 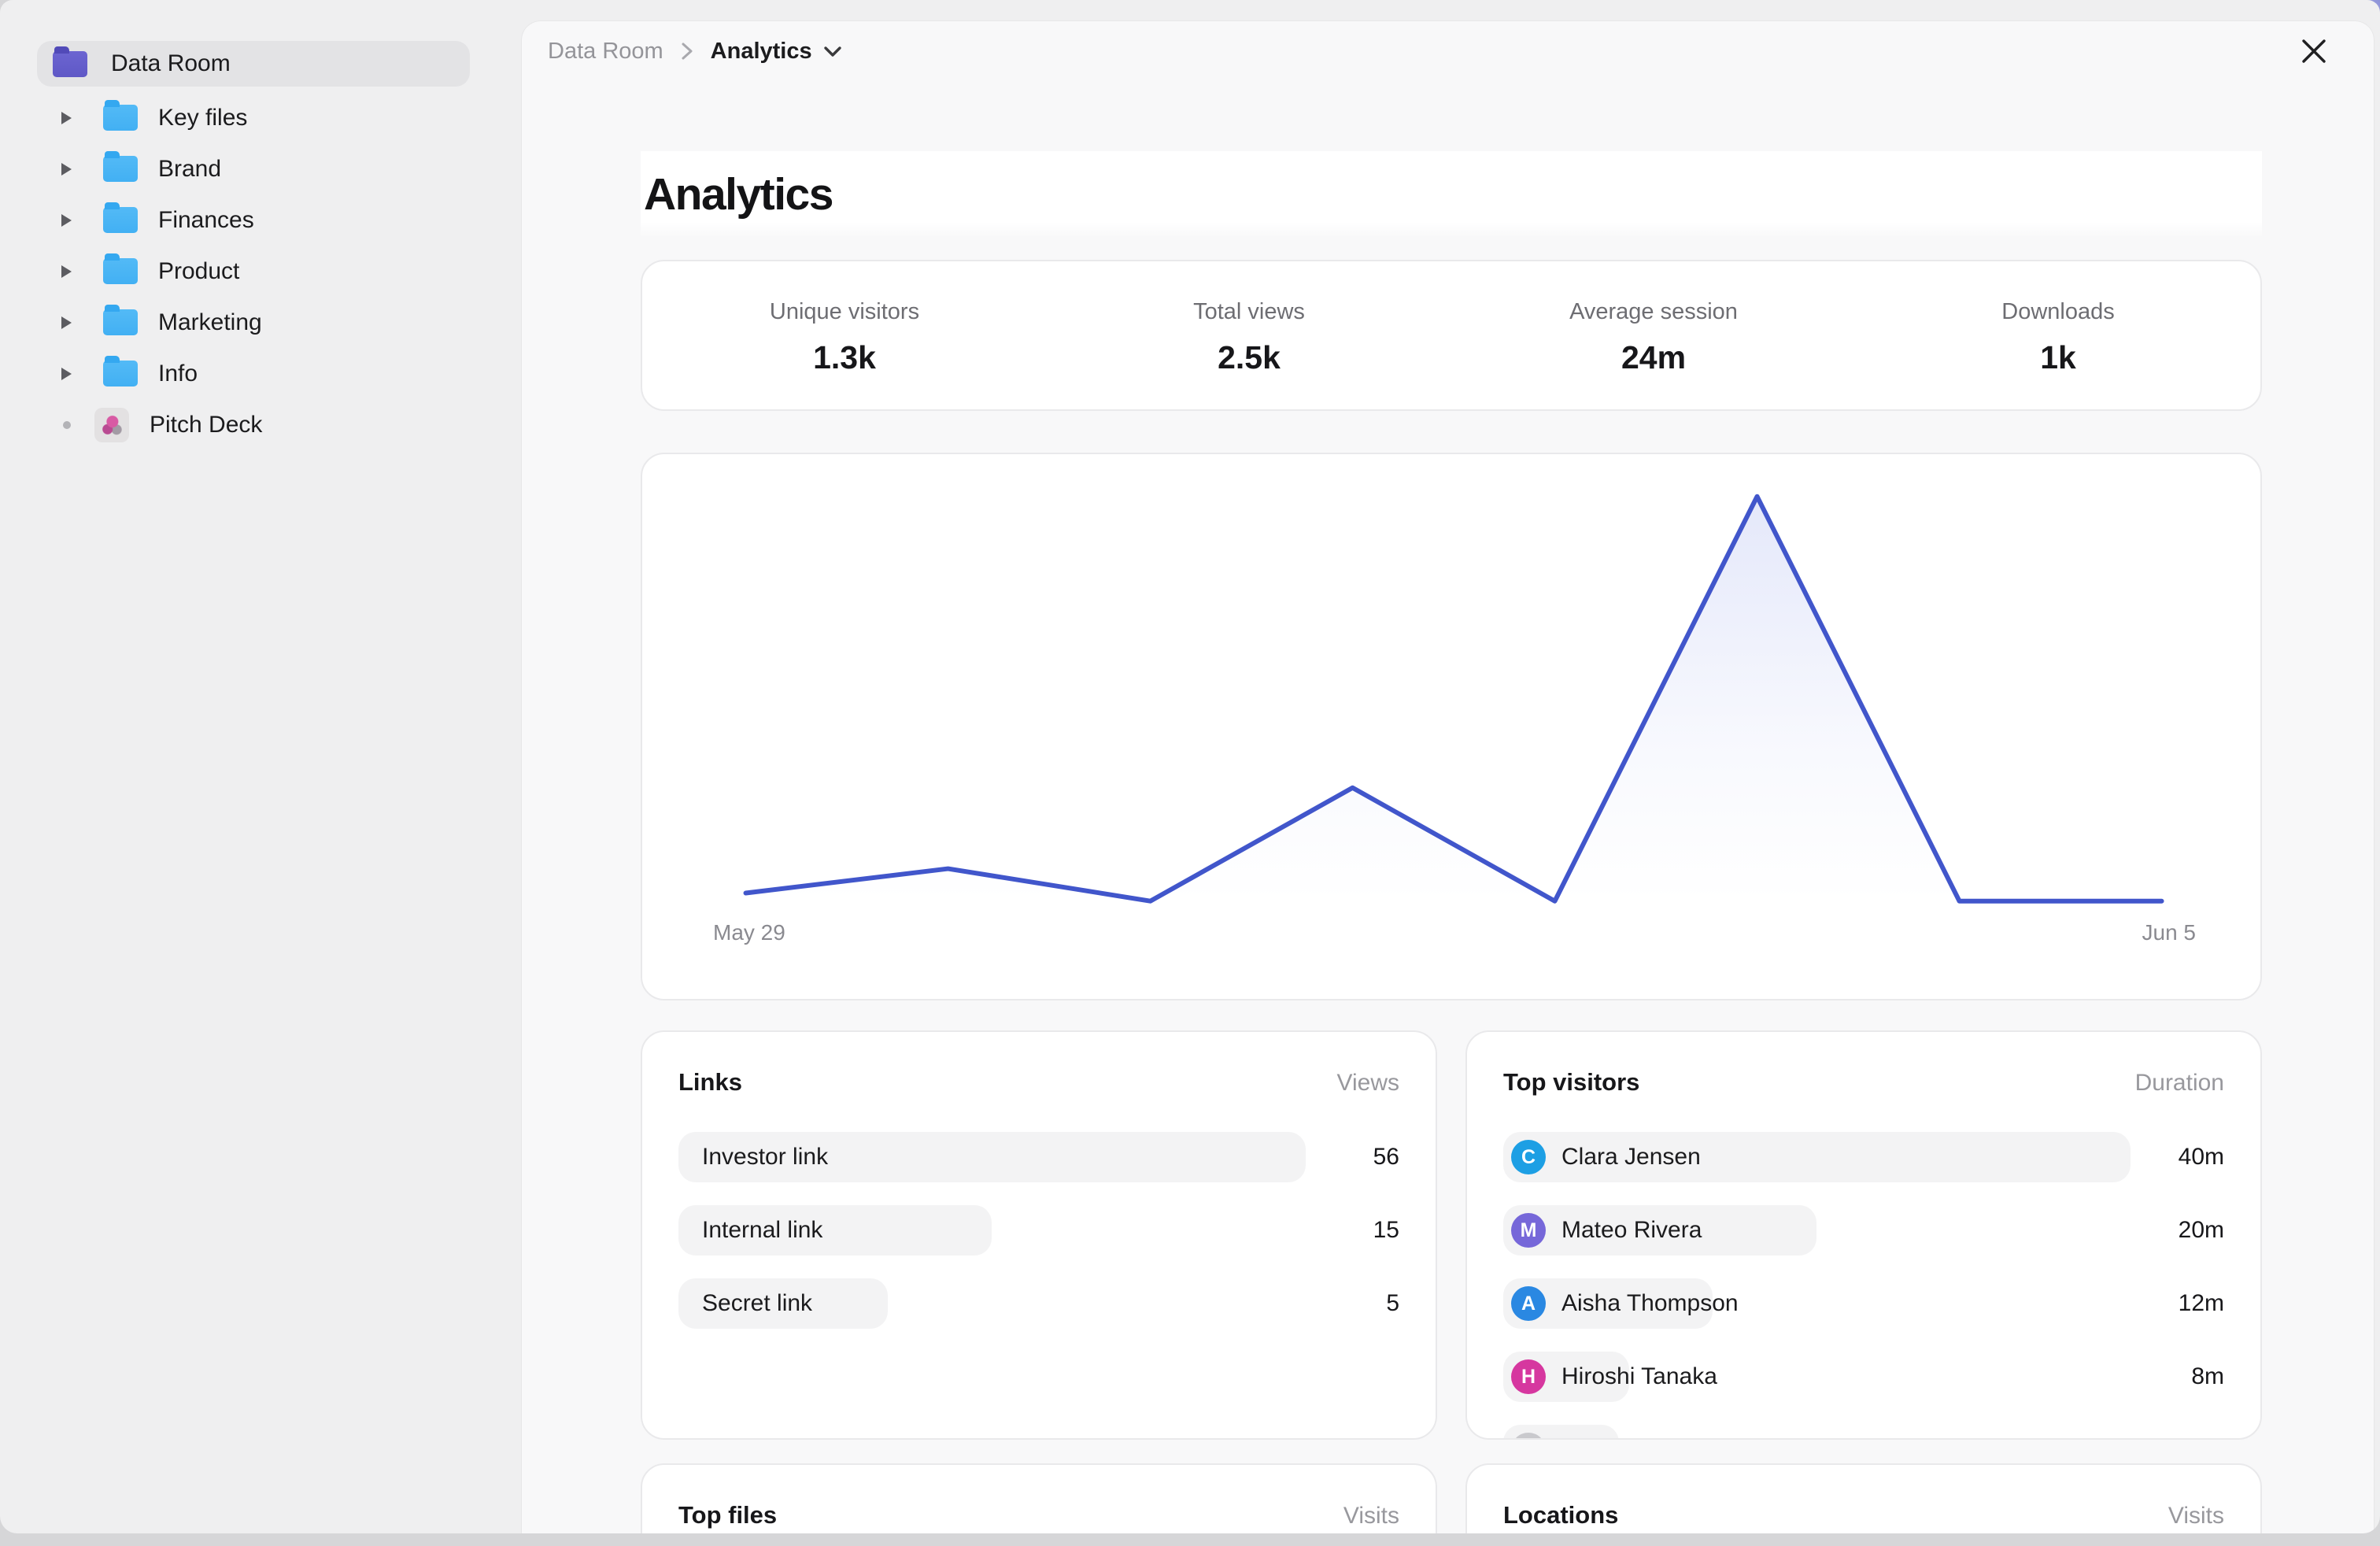 I want to click on link-label: Internal link, so click(x=762, y=1230).